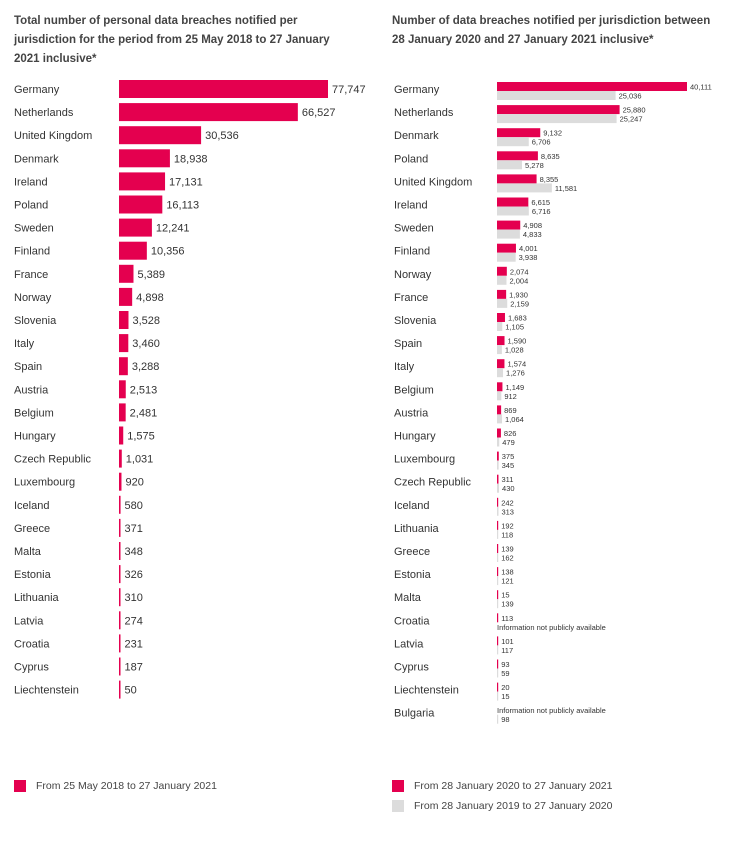 This screenshot has height=841, width=731. Describe the element at coordinates (160, 135) in the screenshot. I see `left-bar-united-kingdom` at that location.